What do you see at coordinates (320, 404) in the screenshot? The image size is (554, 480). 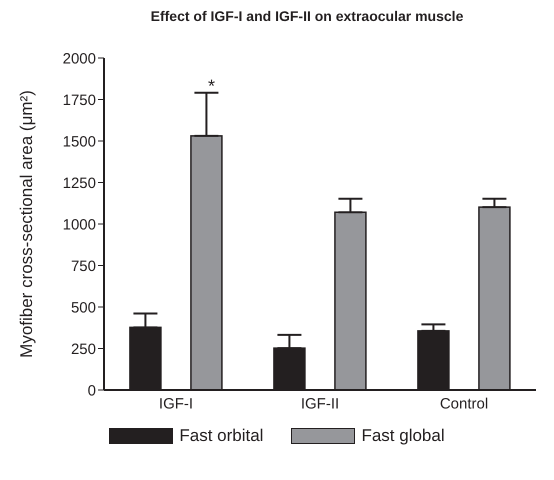 I see `x-tick-label: IGF-II` at bounding box center [320, 404].